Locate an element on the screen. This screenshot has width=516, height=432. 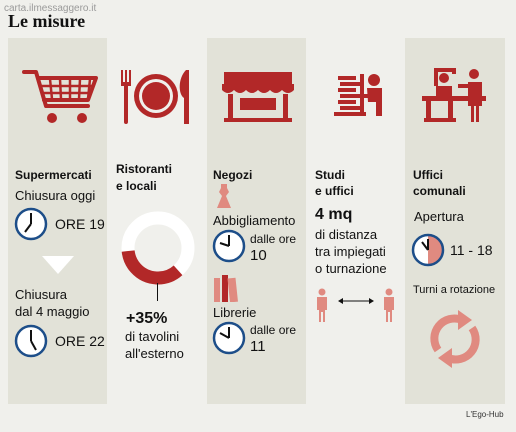
time-may: ORE 22 is located at coordinates (80, 341).